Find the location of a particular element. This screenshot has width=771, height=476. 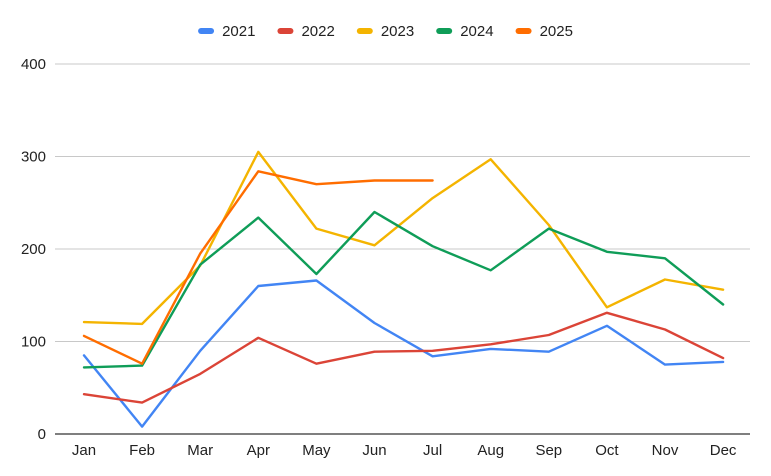

x-tick-label: Jan is located at coordinates (84, 450).